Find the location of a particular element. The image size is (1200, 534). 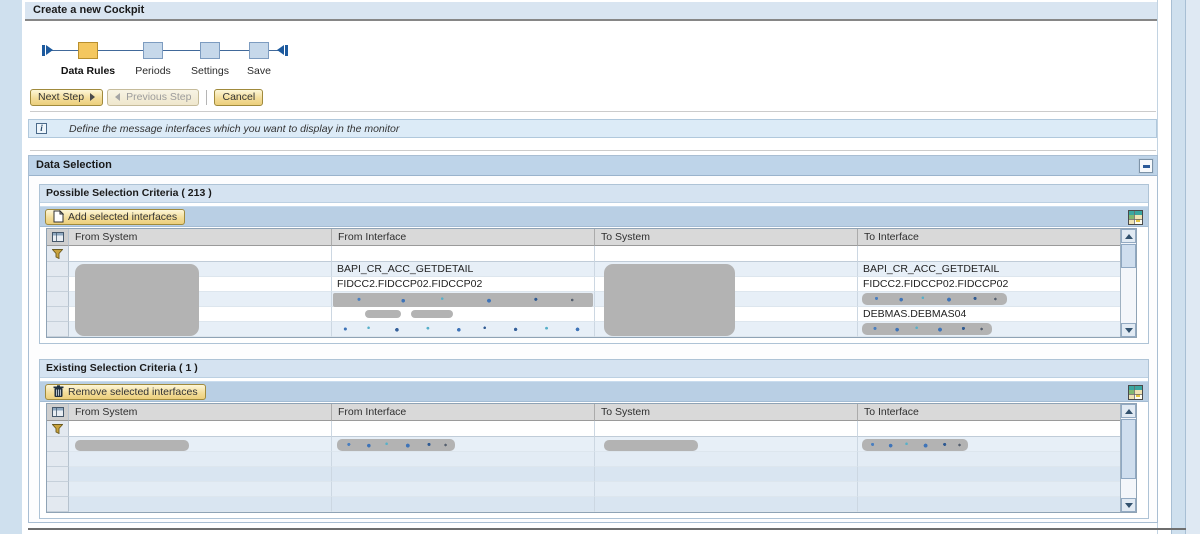

step-periods is located at coordinates (153, 50).